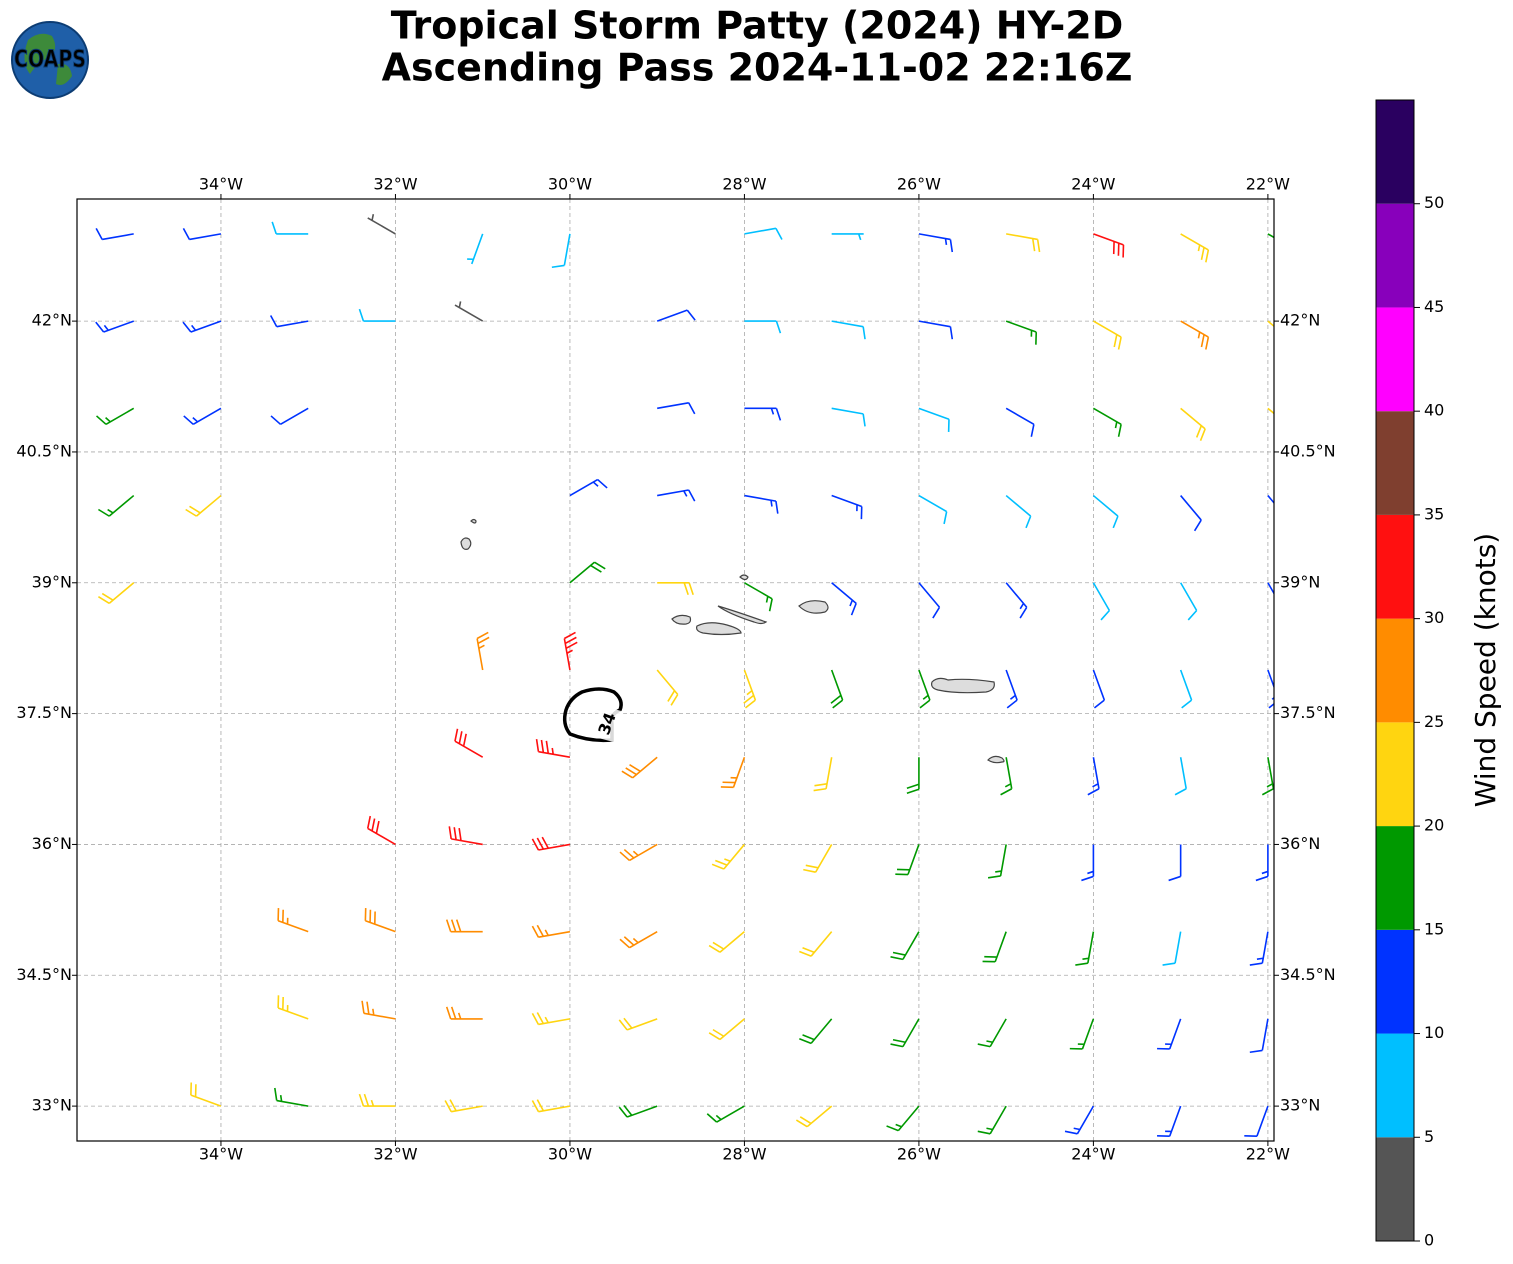  What do you see at coordinates (1429, 1240) in the screenshot?
I see `colorbar-tick-label: 0` at bounding box center [1429, 1240].